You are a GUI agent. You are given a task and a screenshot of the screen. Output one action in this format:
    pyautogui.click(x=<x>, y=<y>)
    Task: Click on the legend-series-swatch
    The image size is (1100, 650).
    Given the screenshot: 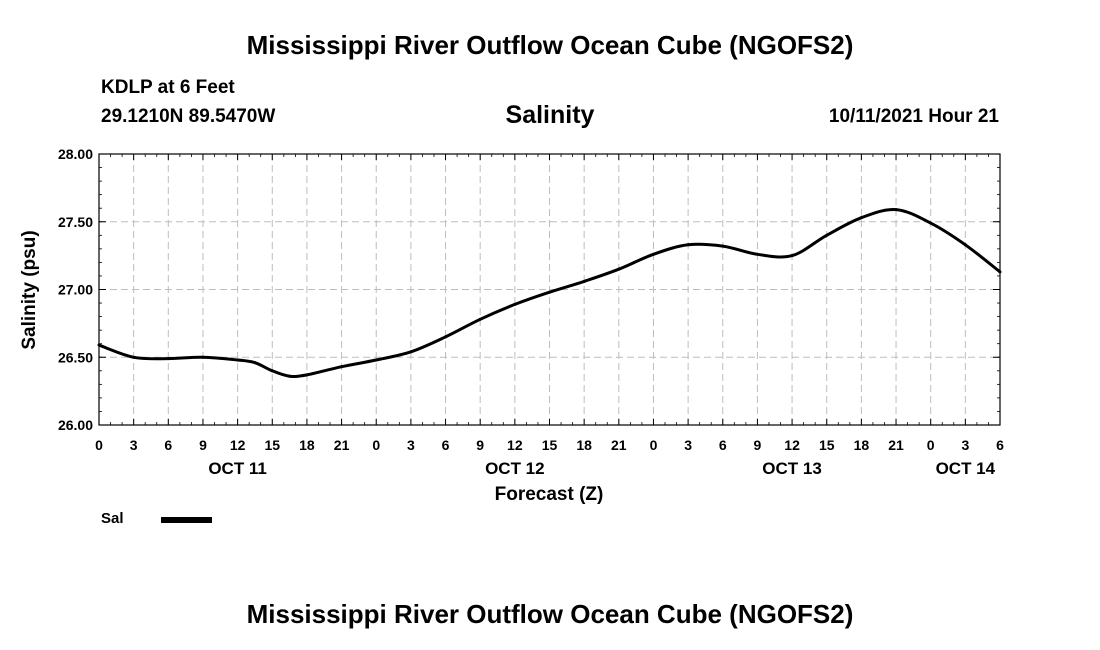 What is the action you would take?
    pyautogui.click(x=186, y=520)
    